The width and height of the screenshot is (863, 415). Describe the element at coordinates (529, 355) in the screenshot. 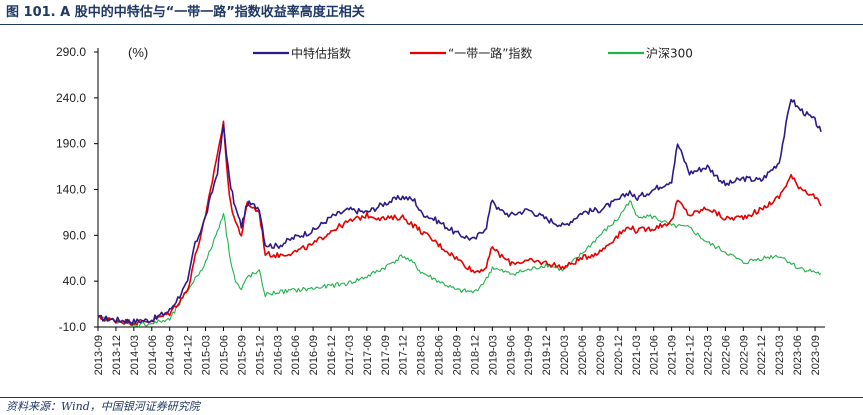

I see `x-tick-label: 2019-09` at that location.